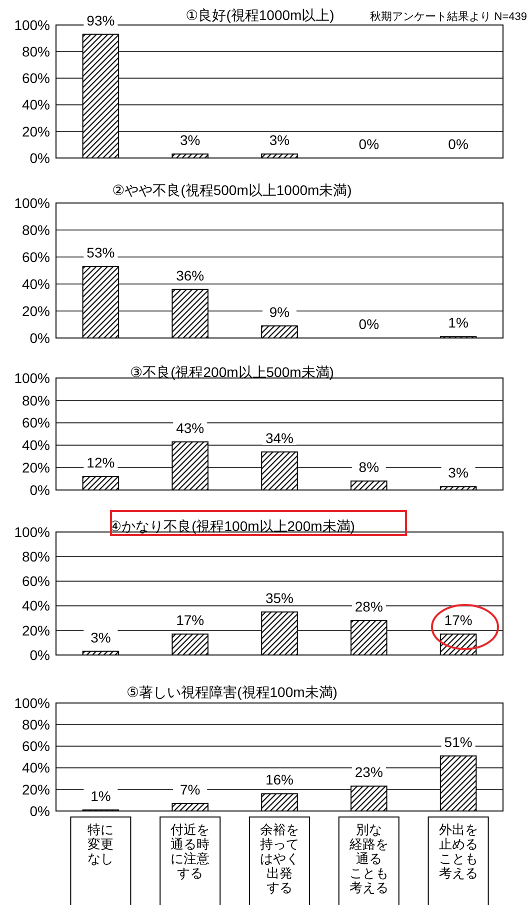  I want to click on data-label: 53%, so click(100, 252).